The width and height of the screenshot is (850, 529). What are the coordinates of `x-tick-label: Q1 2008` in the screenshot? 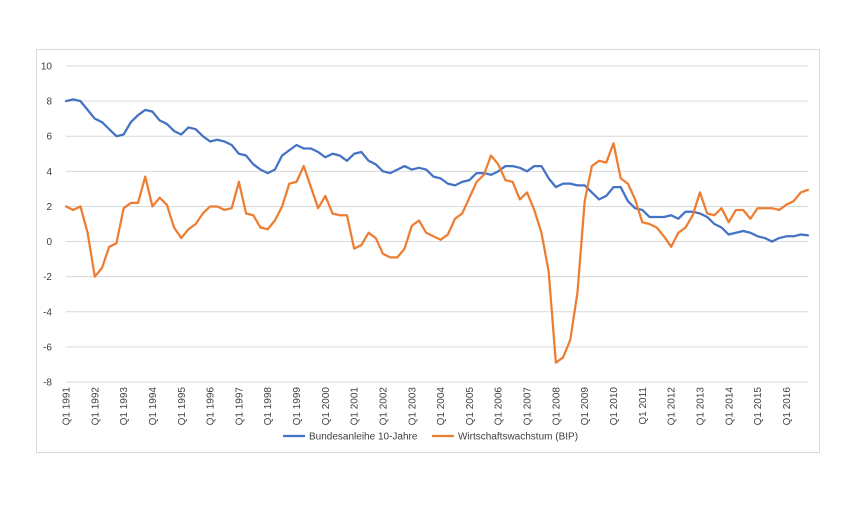 It's located at (556, 406).